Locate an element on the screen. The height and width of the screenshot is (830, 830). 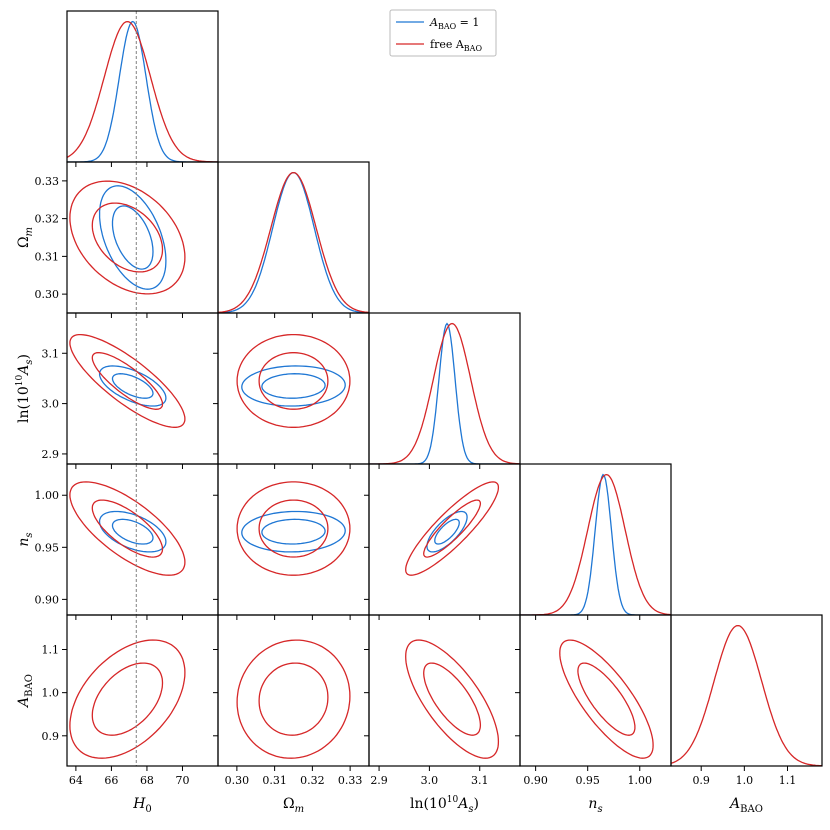
label-close: ) is located at coordinates (24, 356).